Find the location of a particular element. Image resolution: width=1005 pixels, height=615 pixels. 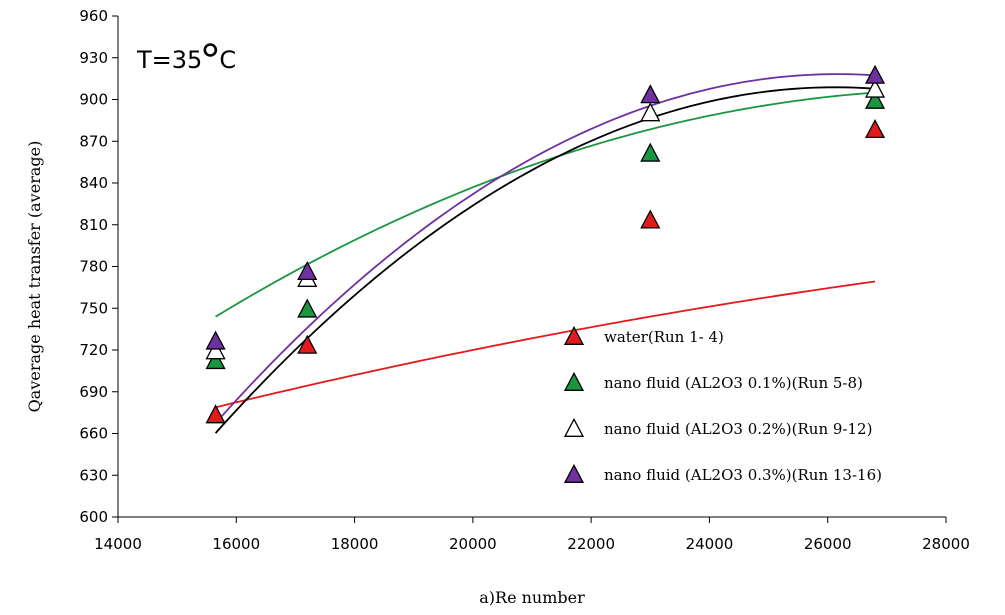

y-tick-label: 720 is located at coordinates (93, 350).